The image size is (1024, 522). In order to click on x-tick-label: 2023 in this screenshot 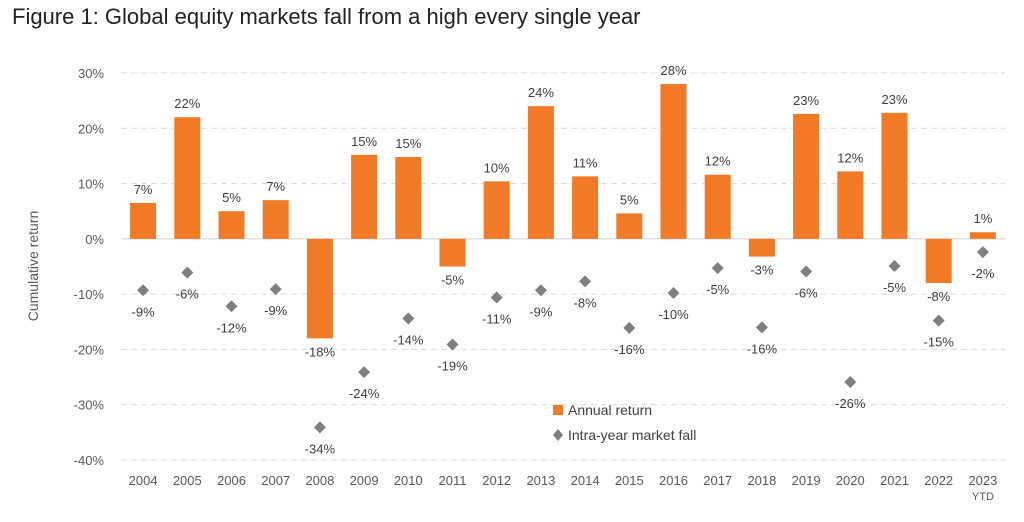, I will do `click(982, 480)`.